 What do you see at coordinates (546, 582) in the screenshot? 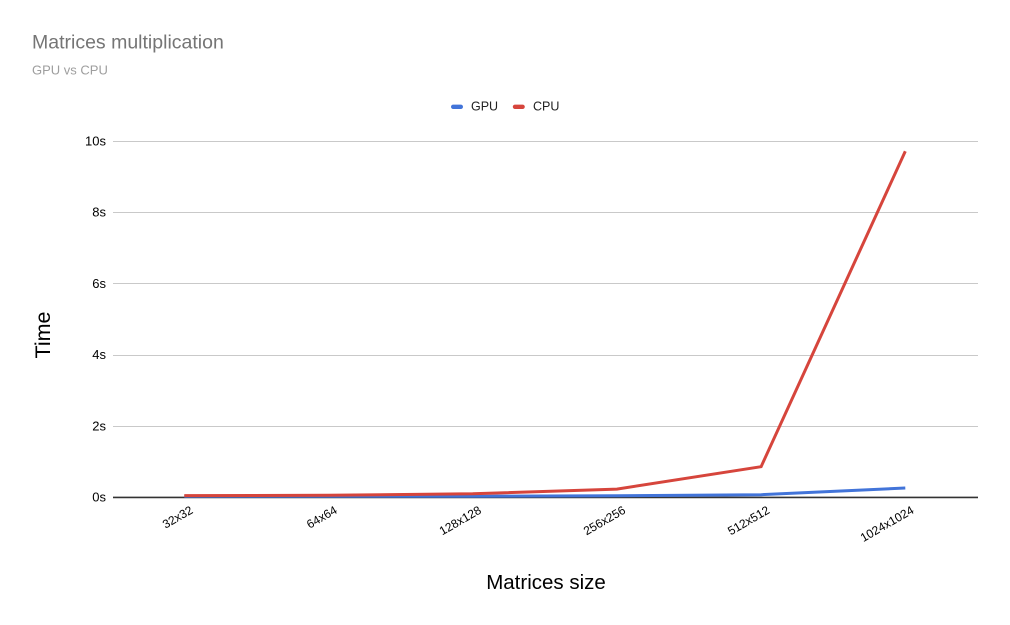
I see `svg-text: Matrices size` at bounding box center [546, 582].